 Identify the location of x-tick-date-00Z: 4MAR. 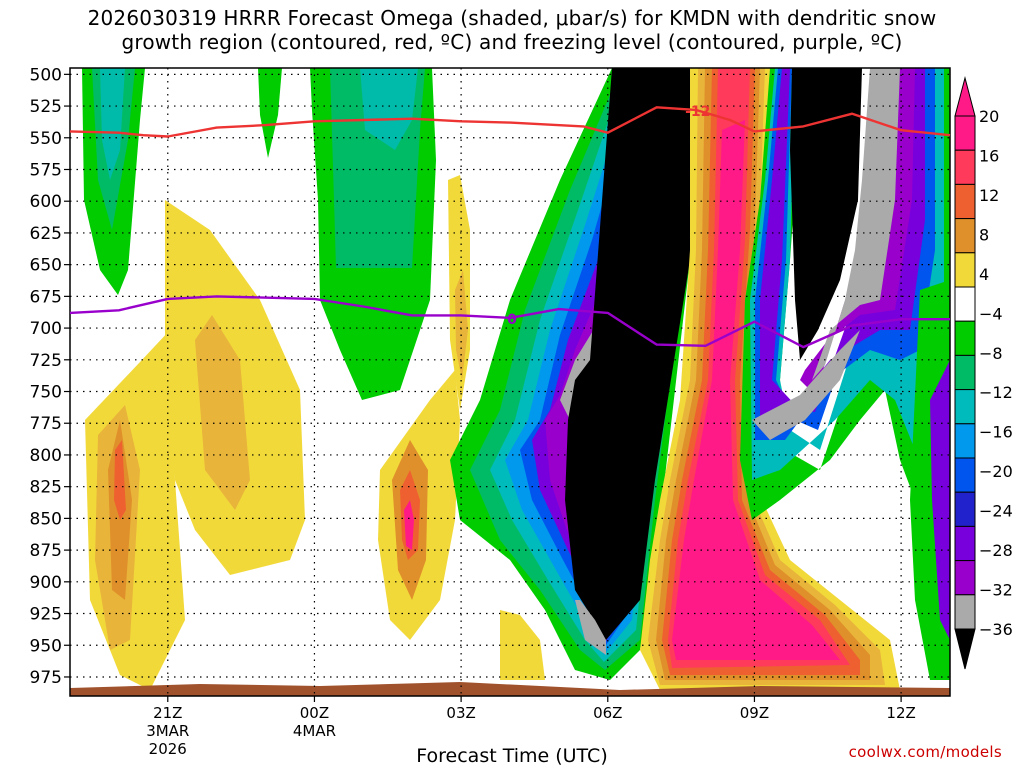
(314, 731).